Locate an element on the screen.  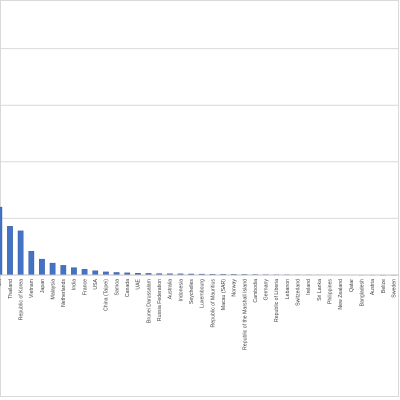
x-tick-label: Thailand is located at coordinates (11, 289).